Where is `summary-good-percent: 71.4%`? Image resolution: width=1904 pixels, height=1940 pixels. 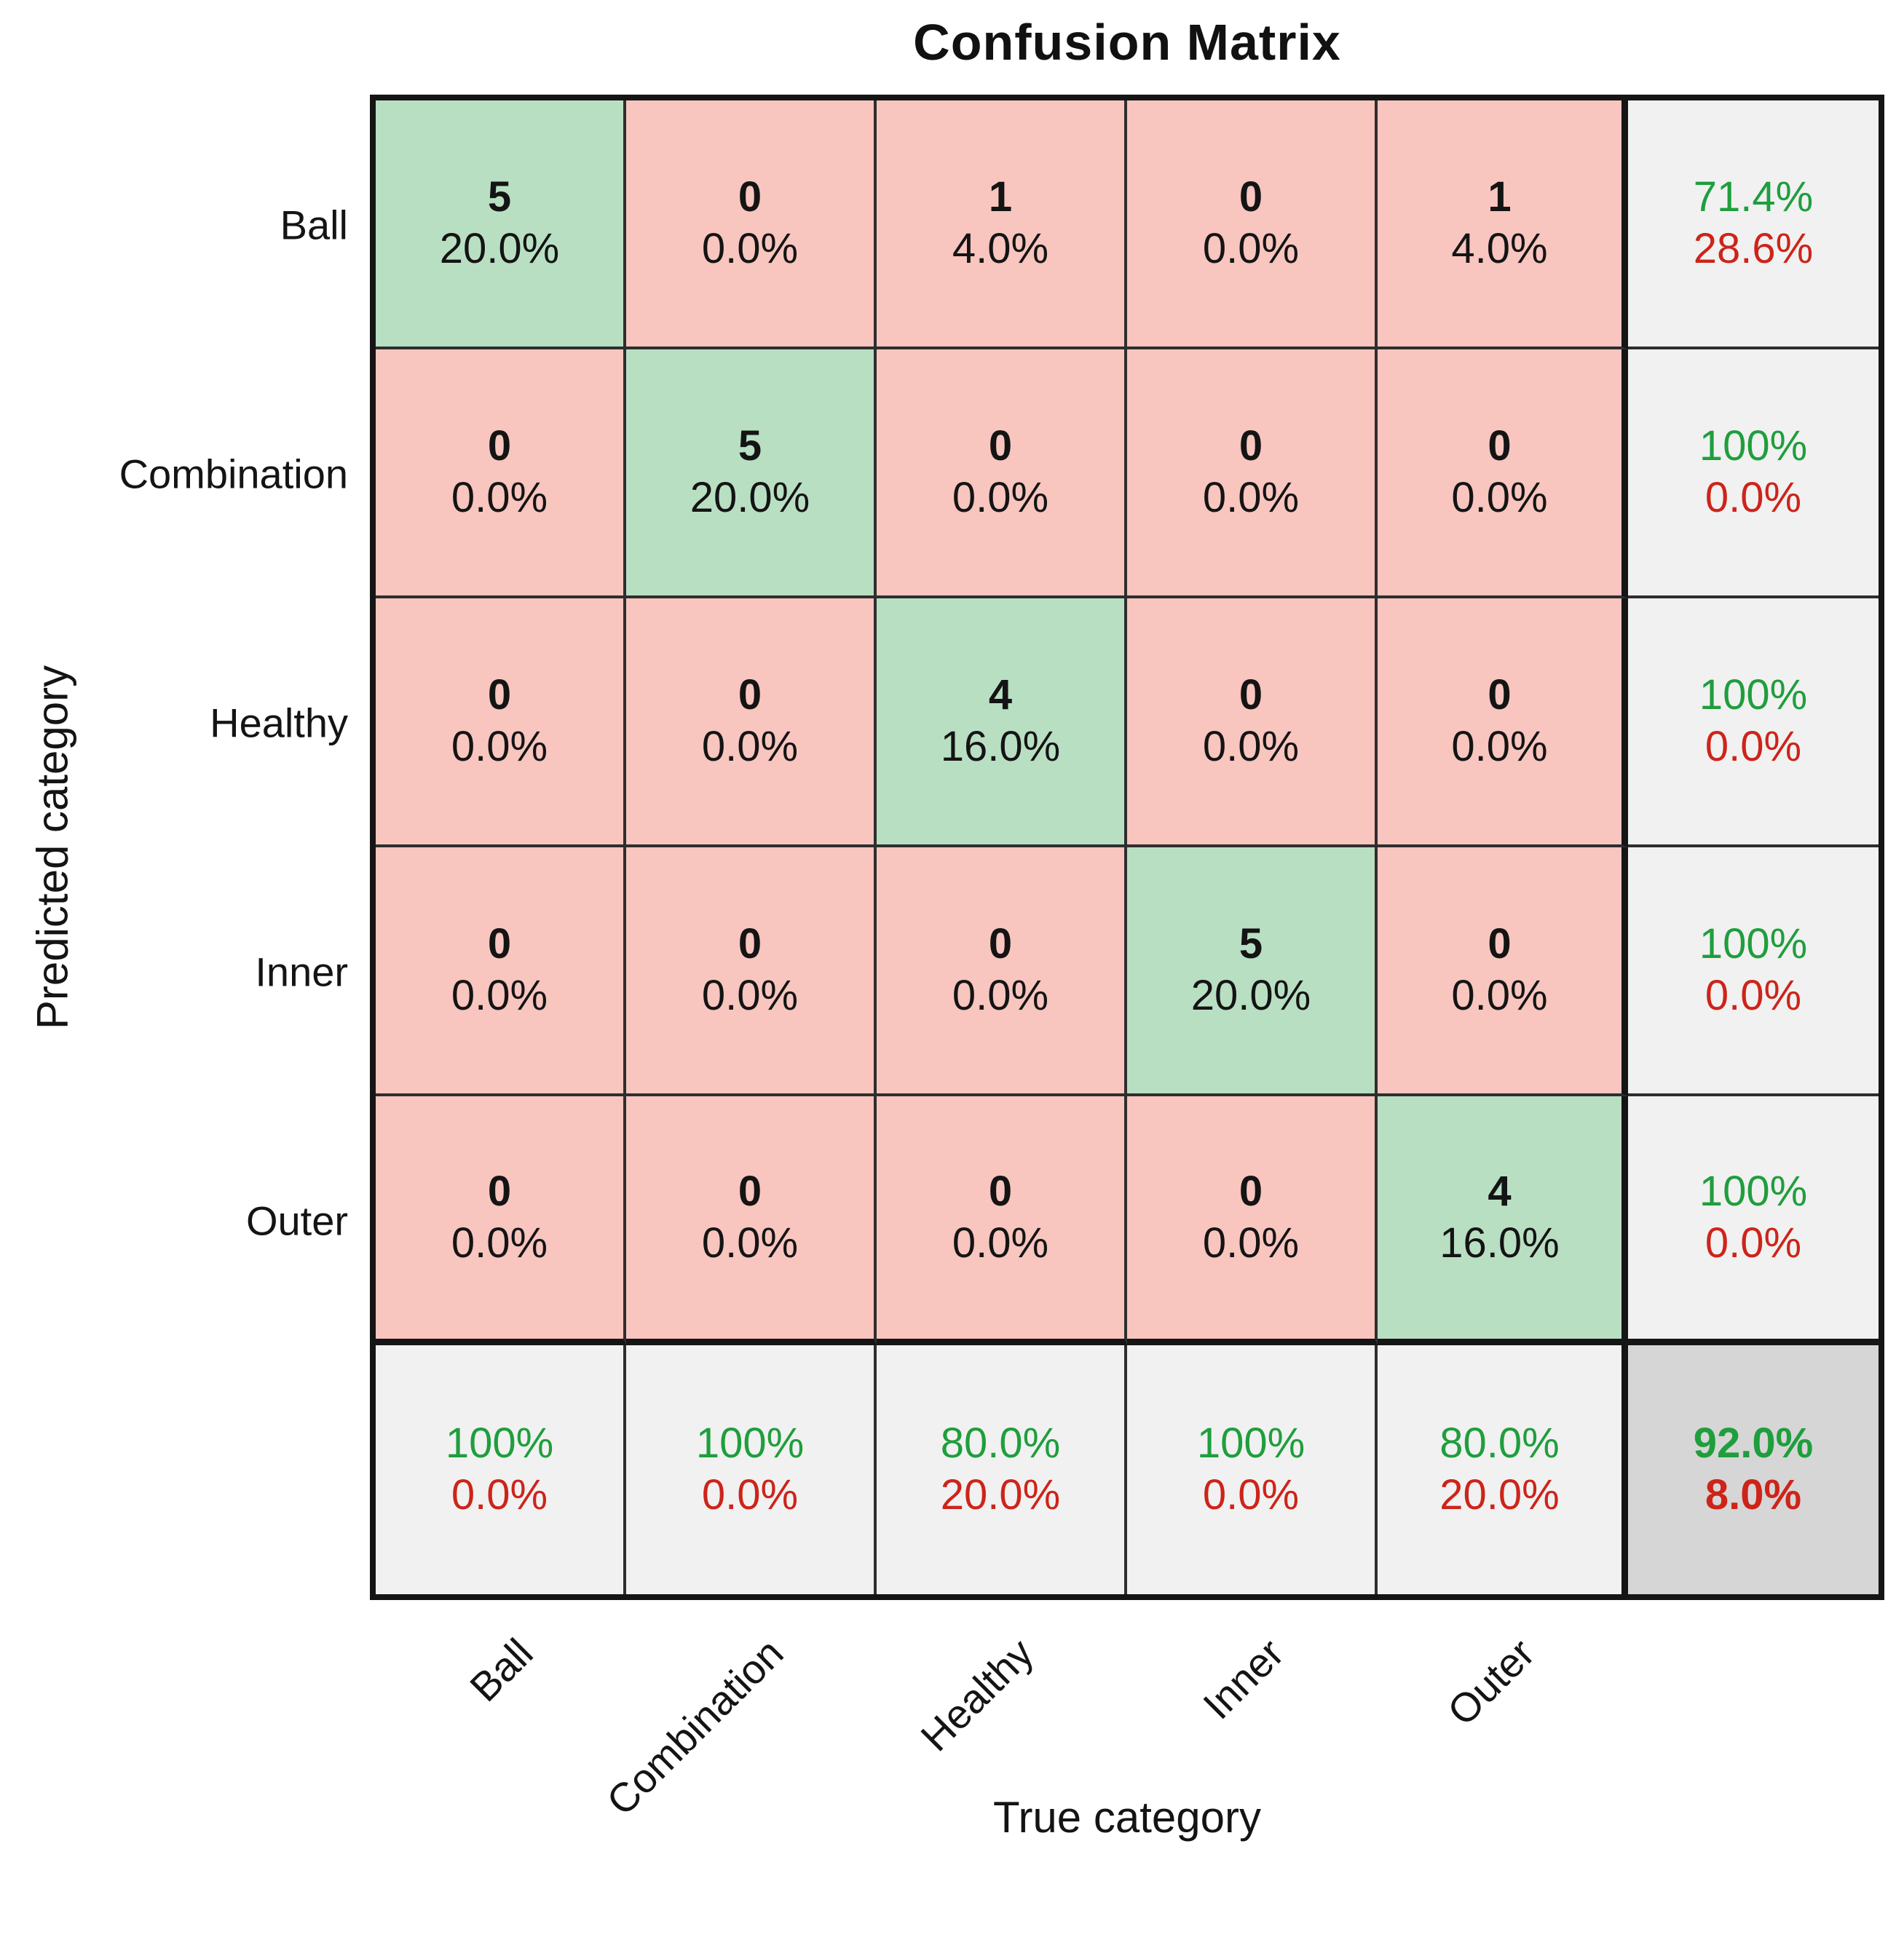 summary-good-percent: 71.4% is located at coordinates (1753, 197).